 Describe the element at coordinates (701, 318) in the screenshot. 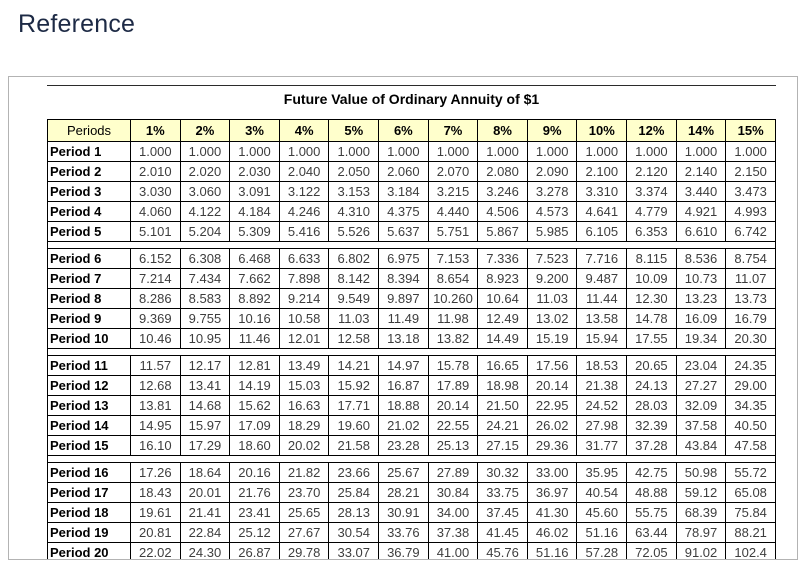

I see `value-cell: 16.09` at that location.